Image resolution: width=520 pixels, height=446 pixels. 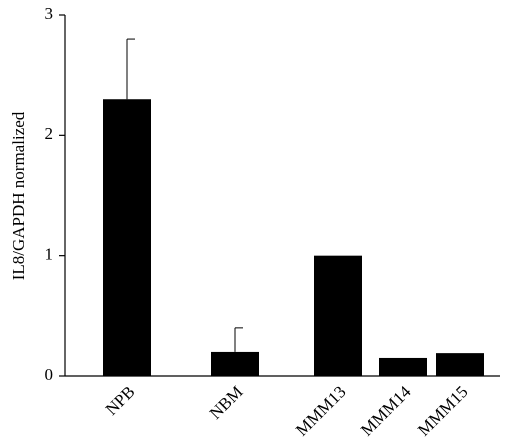 What do you see at coordinates (120, 400) in the screenshot?
I see `x-tick-label: NPB` at bounding box center [120, 400].